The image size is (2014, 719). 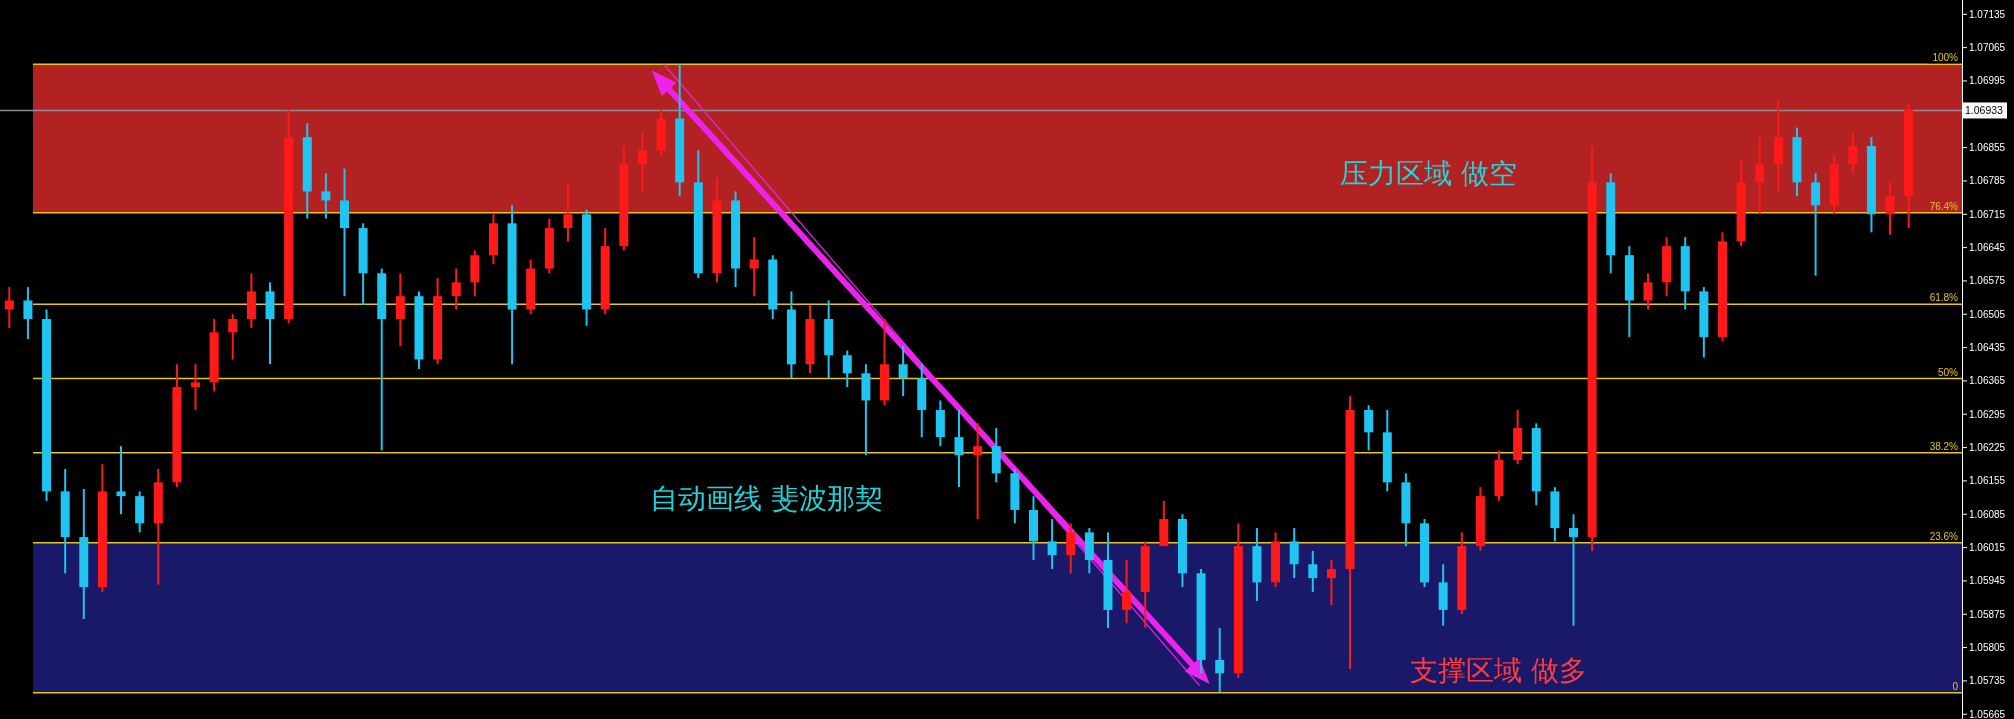 What do you see at coordinates (1987, 48) in the screenshot?
I see `y-tick-label: 1.07065` at bounding box center [1987, 48].